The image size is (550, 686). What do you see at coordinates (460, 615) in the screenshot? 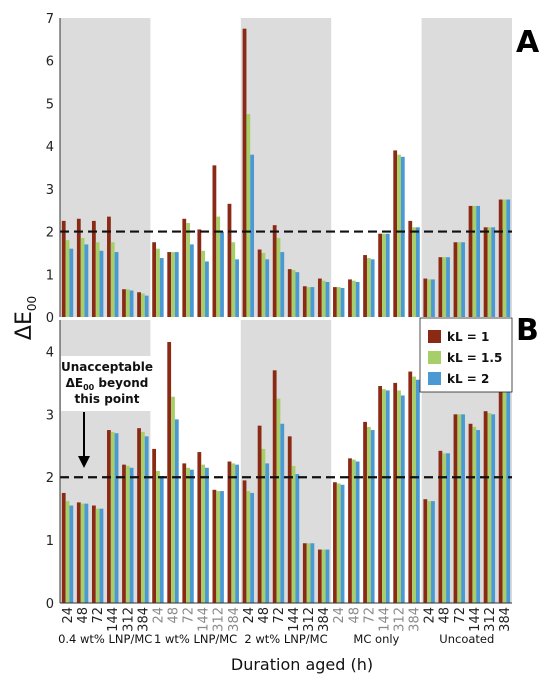
I see `x-tick-4-72: 72` at bounding box center [460, 615].